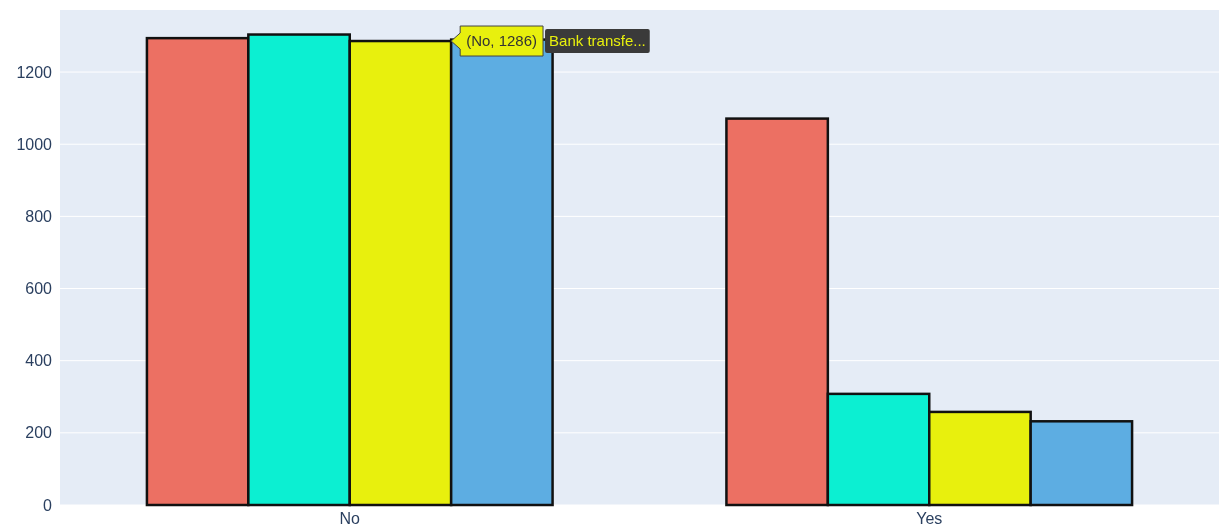 The height and width of the screenshot is (532, 1227). What do you see at coordinates (39, 216) in the screenshot?
I see `y-tick-label: 800` at bounding box center [39, 216].